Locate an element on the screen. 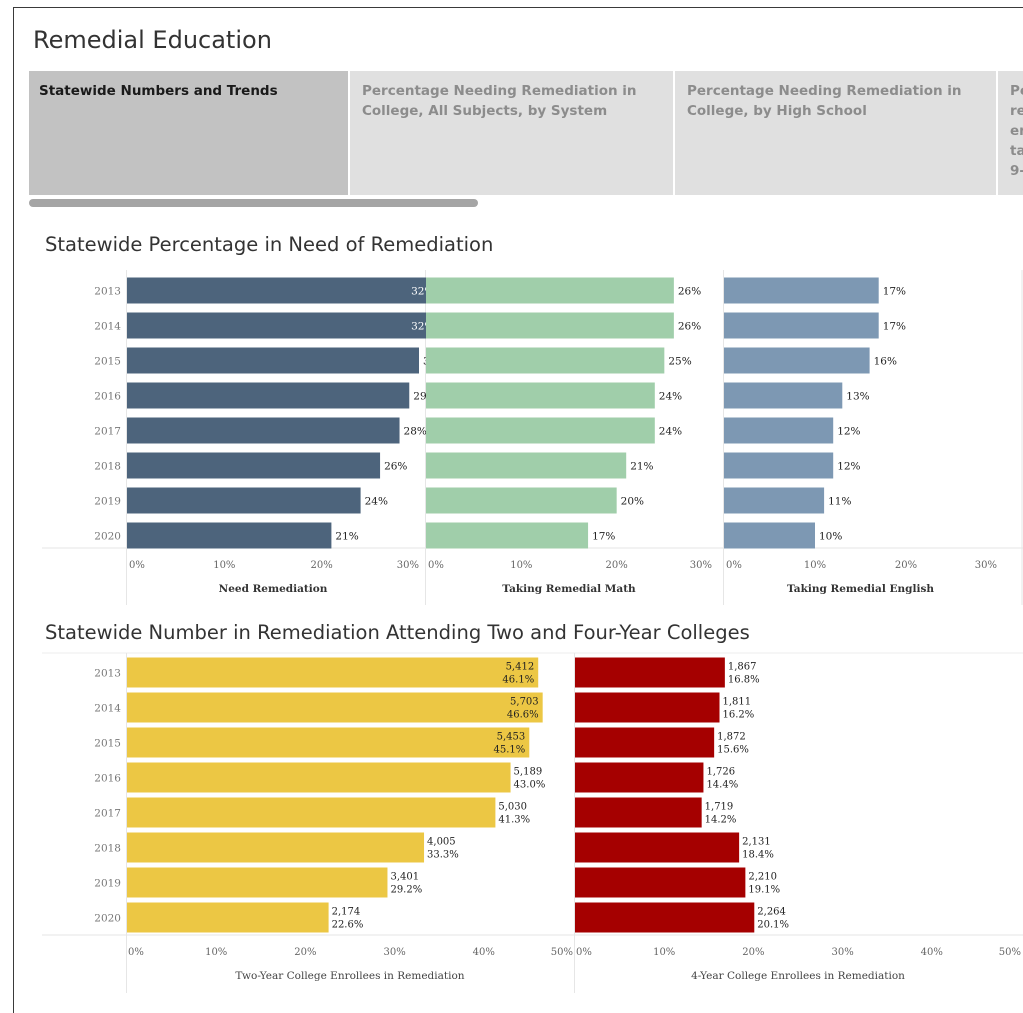  chart-1-data-label: 11% is located at coordinates (839, 502).